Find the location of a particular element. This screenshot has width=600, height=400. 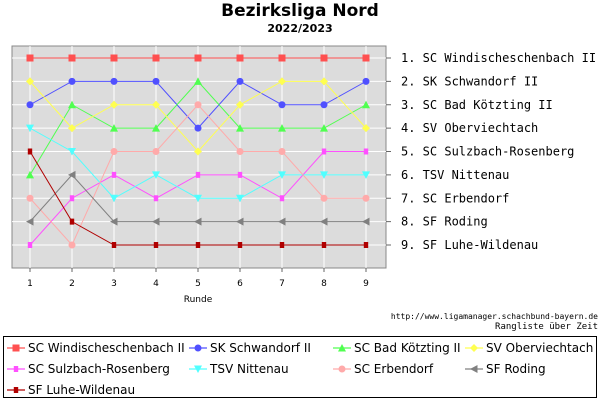

rank-label: 6. TSV Nittenau is located at coordinates (455, 175).